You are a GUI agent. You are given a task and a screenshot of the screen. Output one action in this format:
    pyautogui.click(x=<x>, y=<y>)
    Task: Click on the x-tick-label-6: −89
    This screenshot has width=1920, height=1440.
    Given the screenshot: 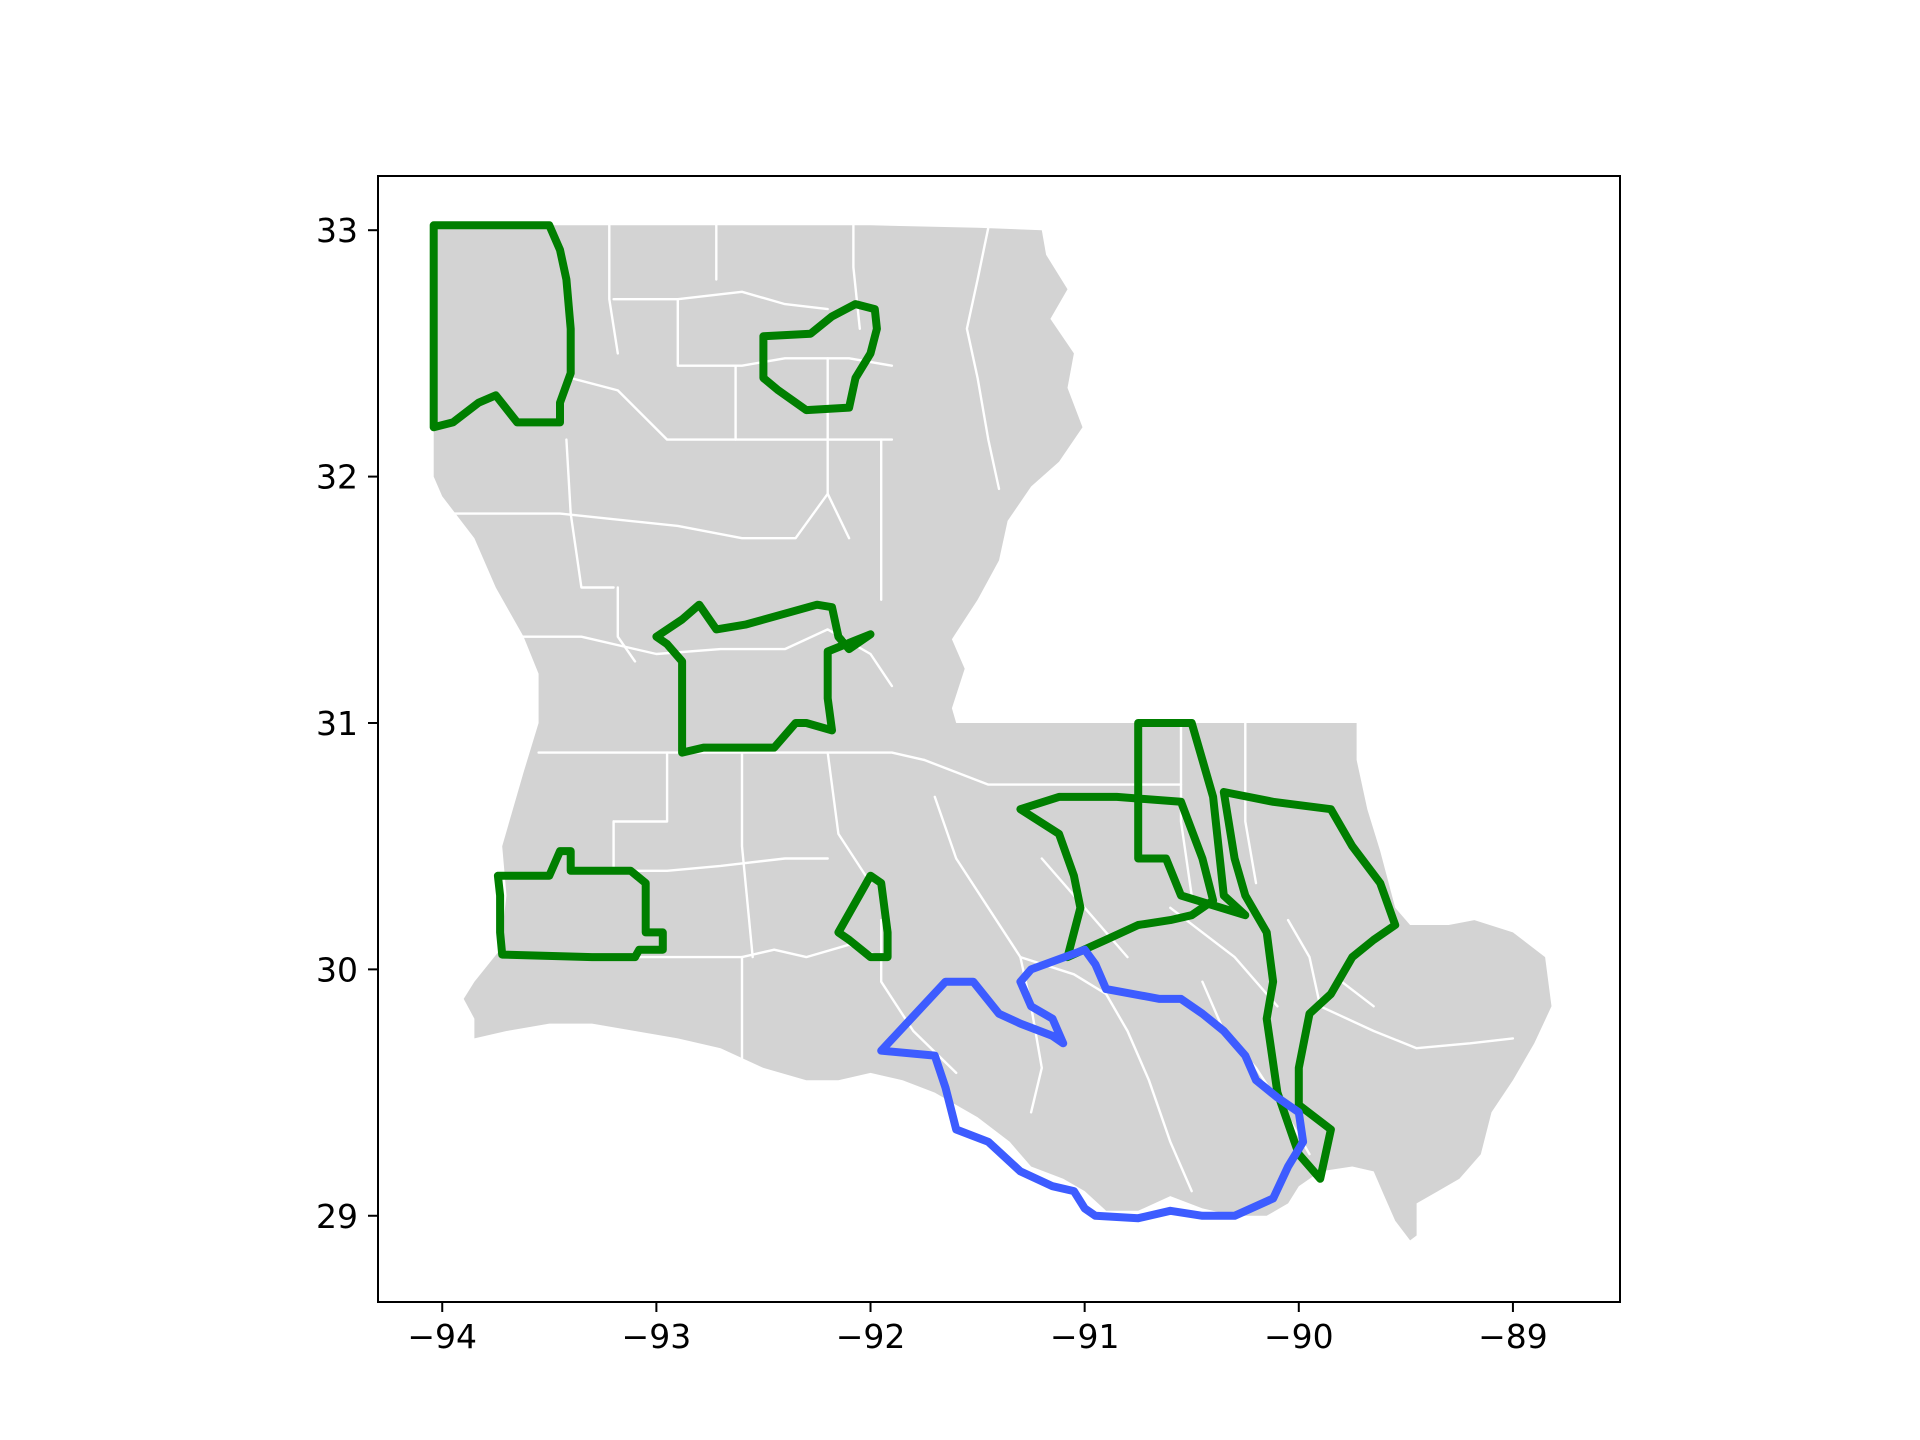 What is the action you would take?
    pyautogui.click(x=1513, y=1336)
    